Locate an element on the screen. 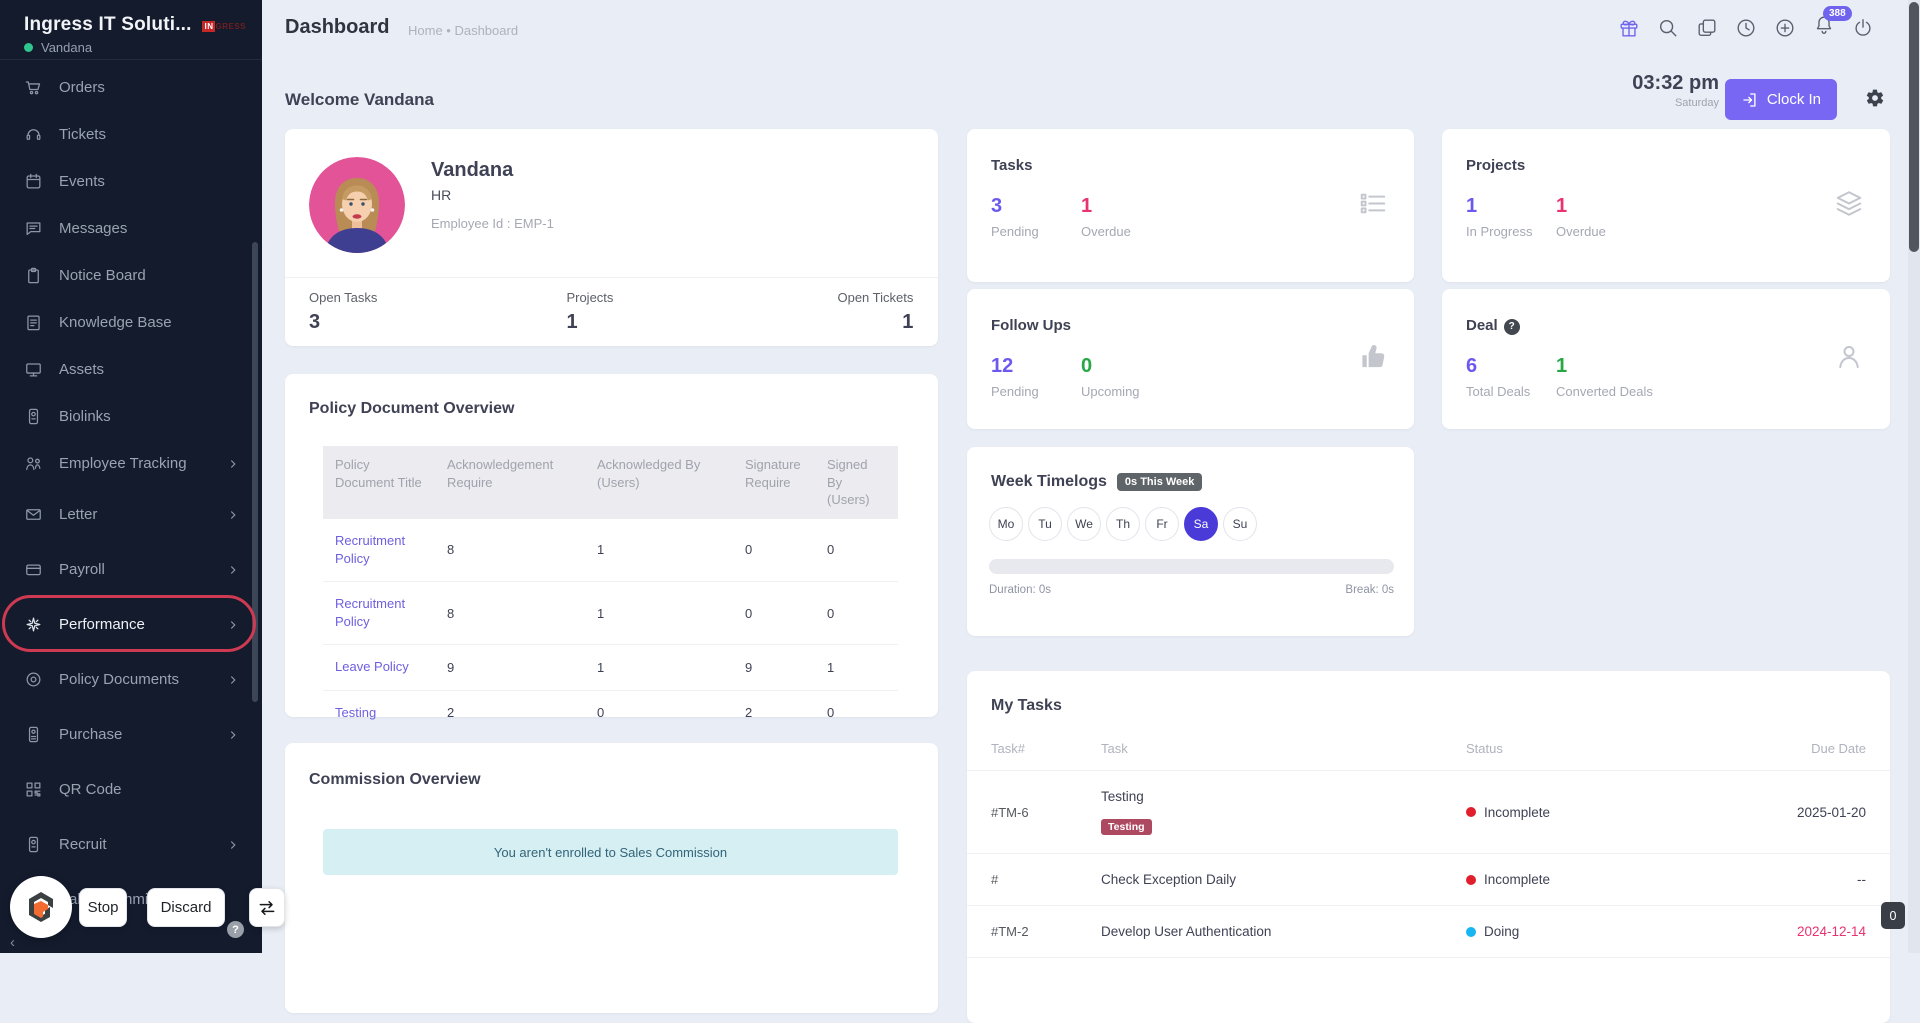 The height and width of the screenshot is (1023, 1920). tasks-summary-card: Tasks 3 Pending 1 Overdue is located at coordinates (1190, 205).